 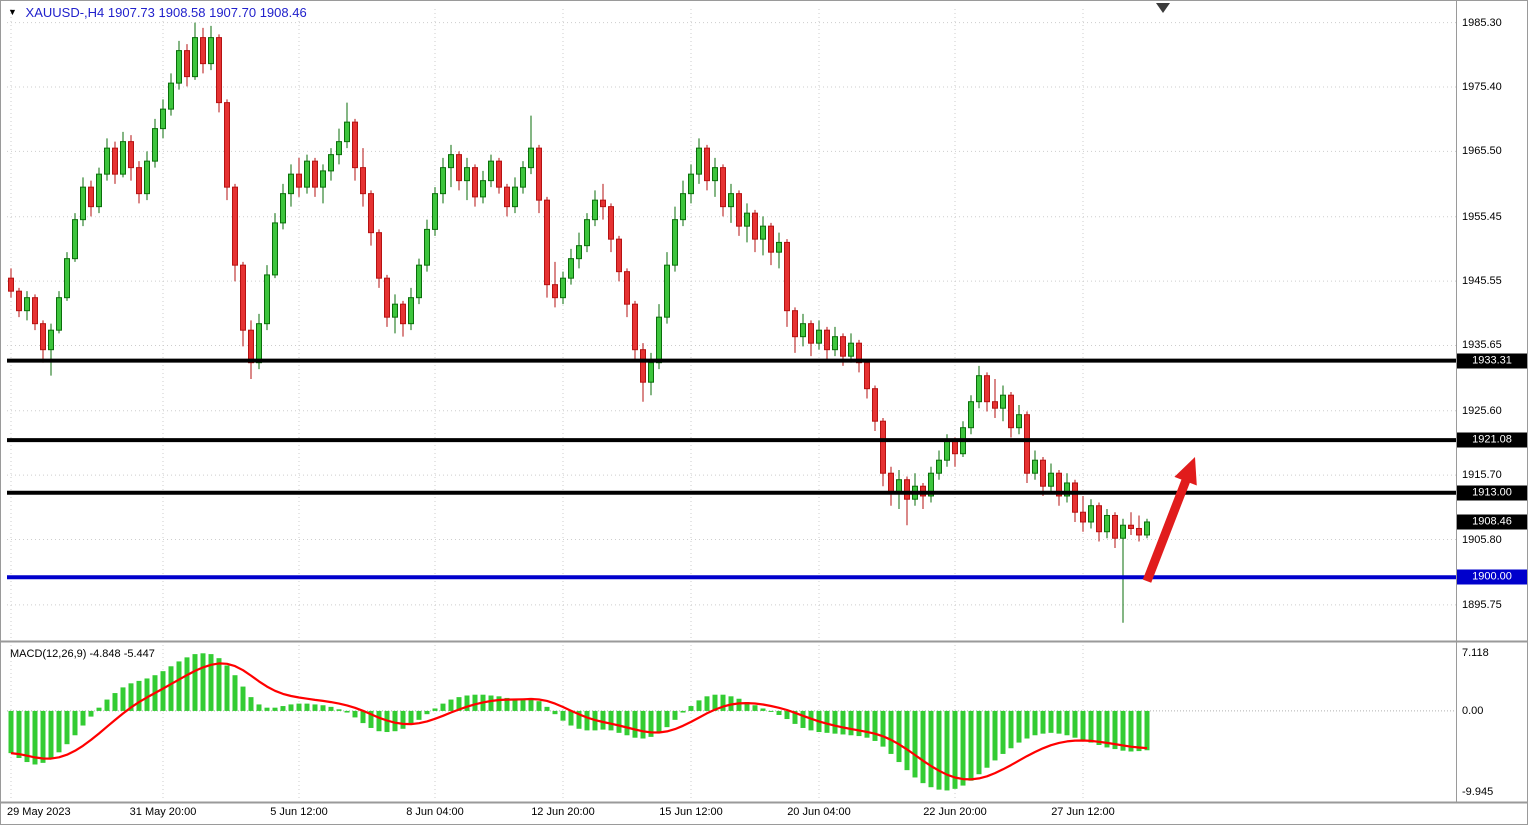 What do you see at coordinates (1492, 493) in the screenshot?
I see `level-price-label: 1913.00` at bounding box center [1492, 493].